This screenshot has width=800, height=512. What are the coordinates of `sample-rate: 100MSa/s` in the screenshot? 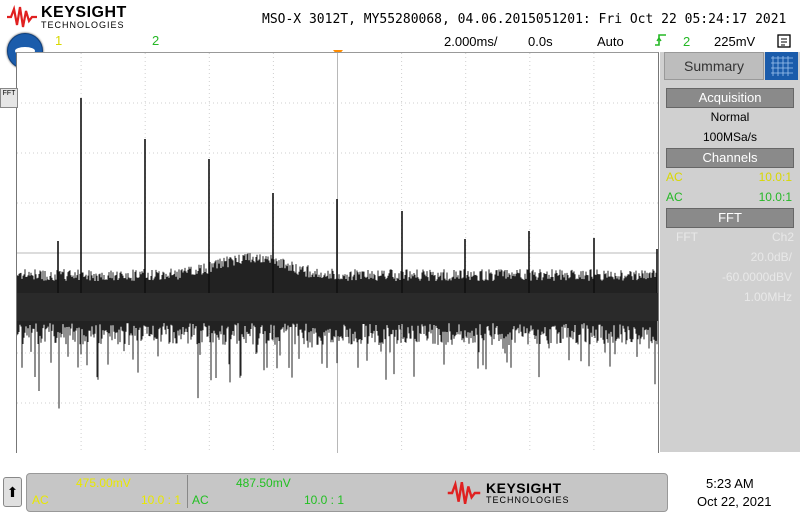 It's located at (730, 137).